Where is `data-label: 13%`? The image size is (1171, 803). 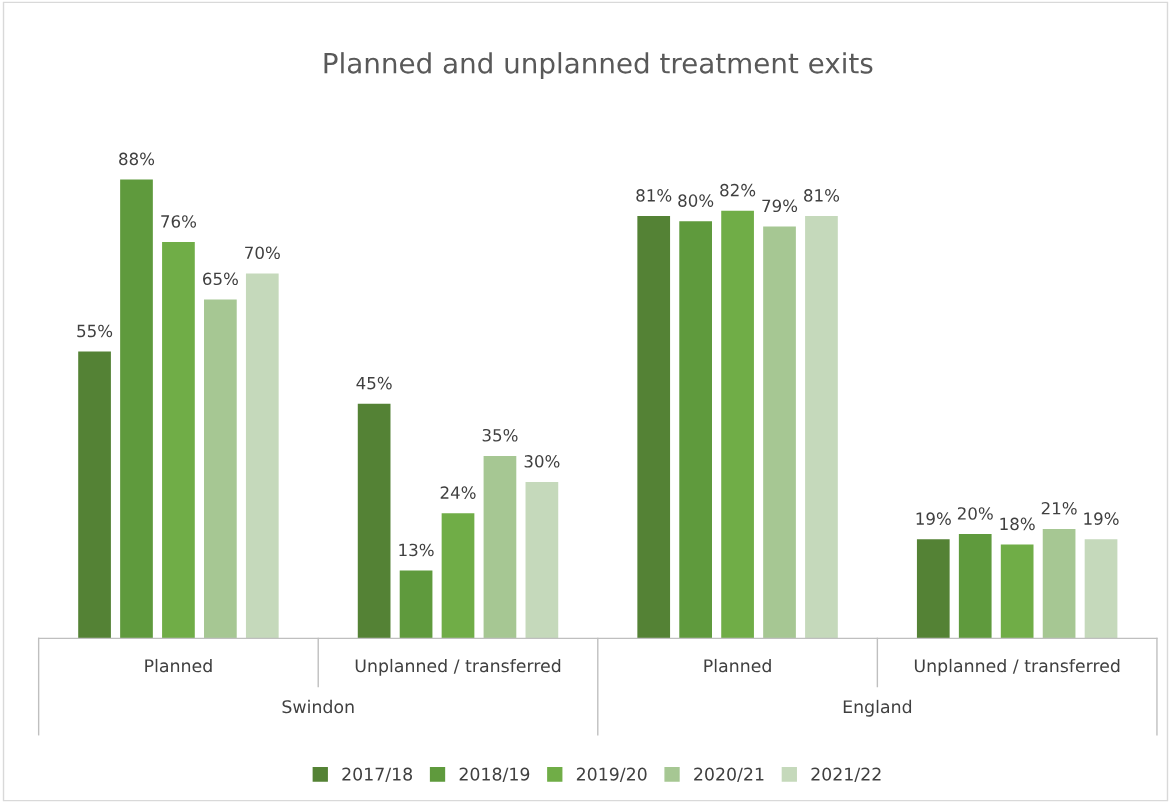 data-label: 13% is located at coordinates (416, 550).